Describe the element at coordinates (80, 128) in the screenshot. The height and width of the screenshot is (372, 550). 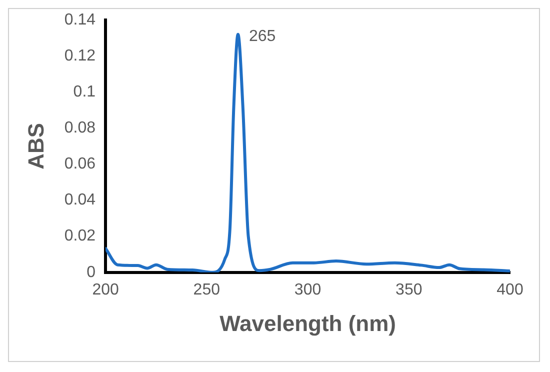
I see `y-tick-label: 0.08` at that location.